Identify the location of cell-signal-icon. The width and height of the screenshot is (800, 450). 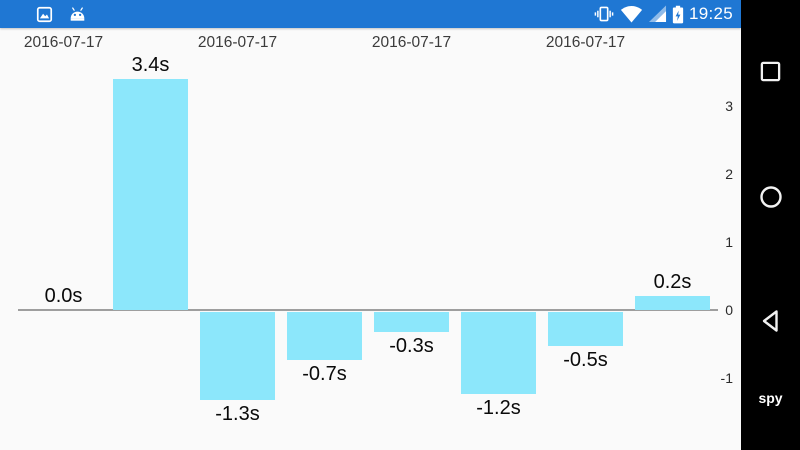
(657, 14).